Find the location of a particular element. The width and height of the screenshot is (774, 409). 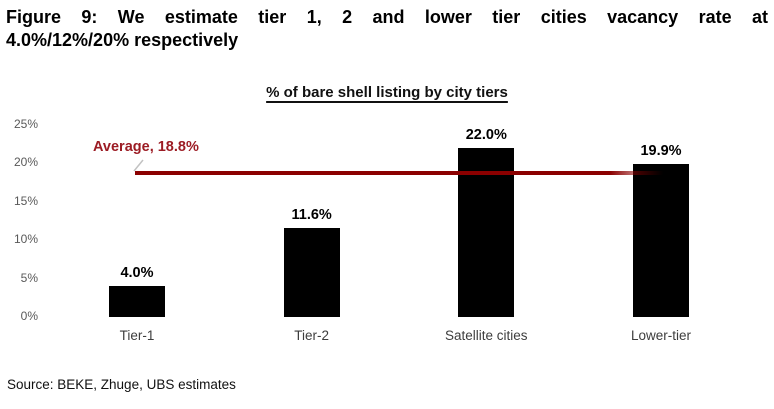

bar-group-satellite-cities: 22.0% is located at coordinates (486, 222).